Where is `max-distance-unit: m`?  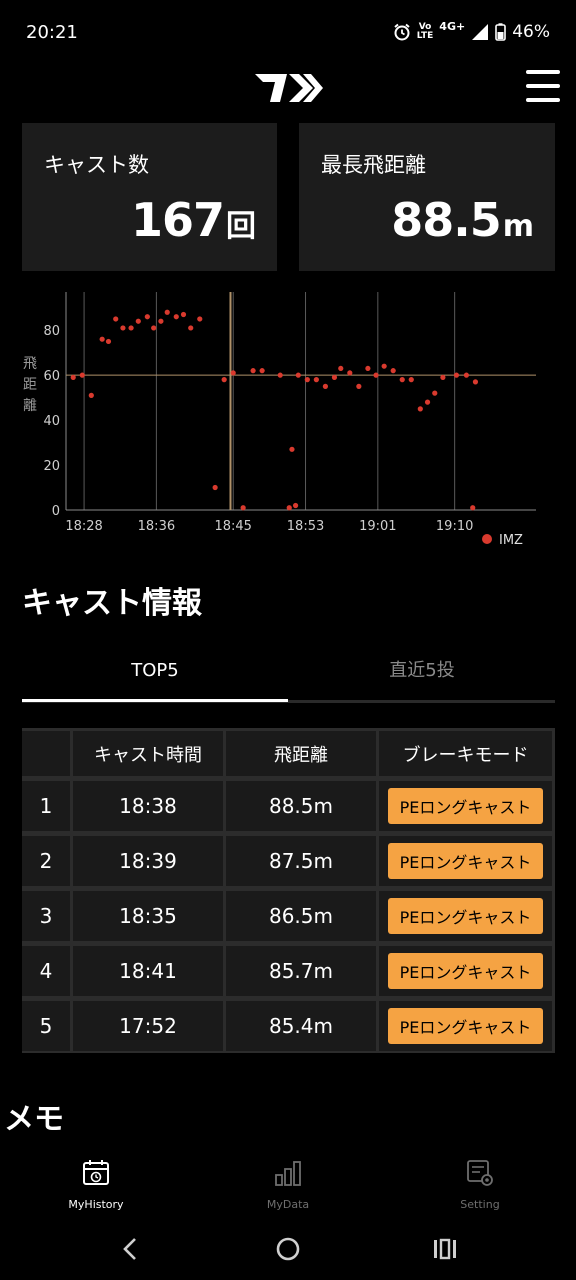 max-distance-unit: m is located at coordinates (518, 226).